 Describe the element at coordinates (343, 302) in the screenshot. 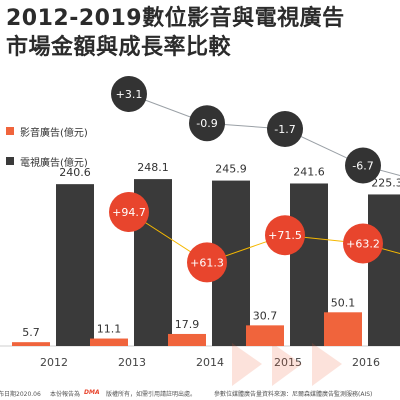

I see `data-label-digital-2016: 50.1` at that location.